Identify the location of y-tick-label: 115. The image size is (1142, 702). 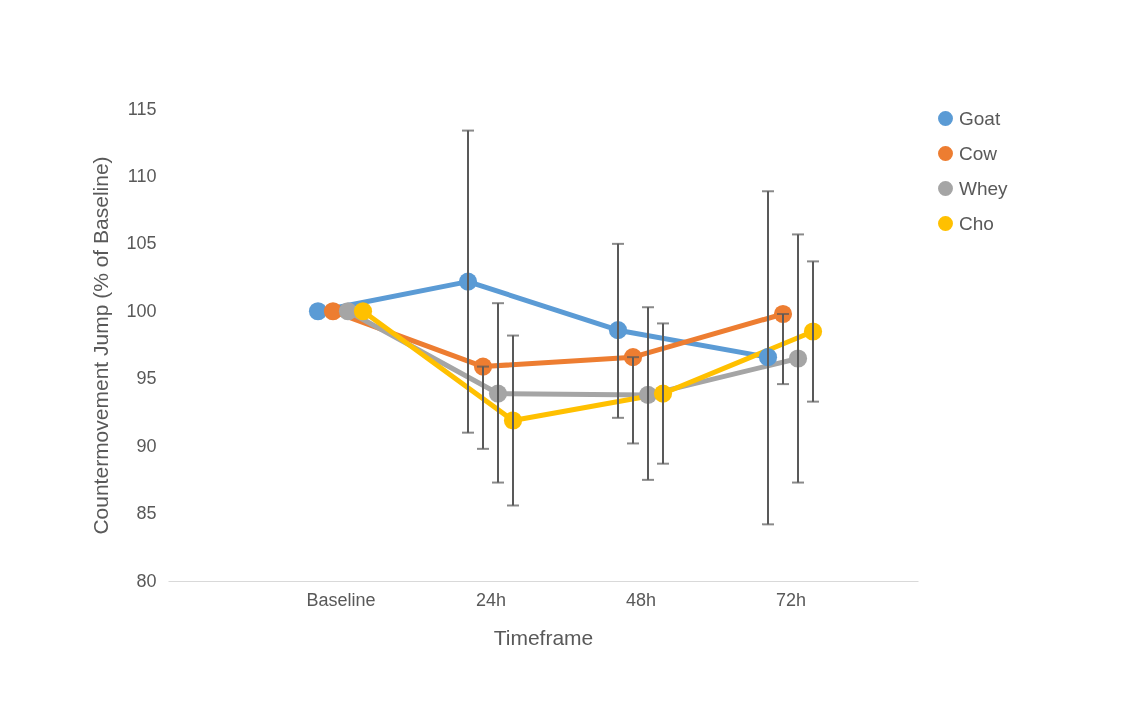
(142, 108).